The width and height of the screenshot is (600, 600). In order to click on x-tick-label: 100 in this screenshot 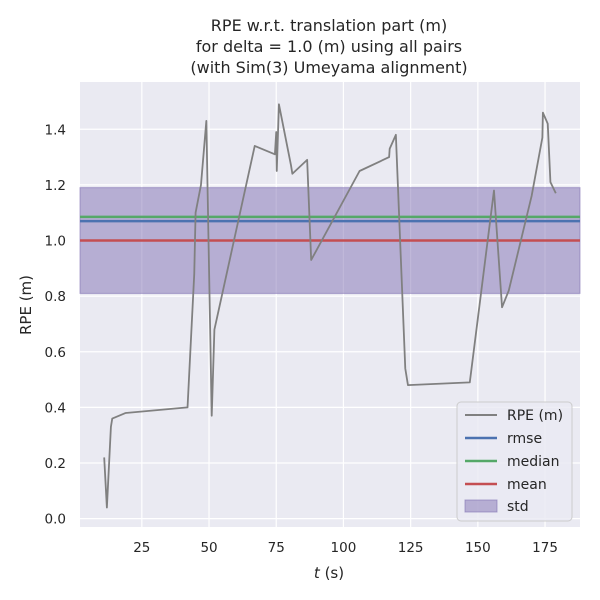, I will do `click(344, 548)`.